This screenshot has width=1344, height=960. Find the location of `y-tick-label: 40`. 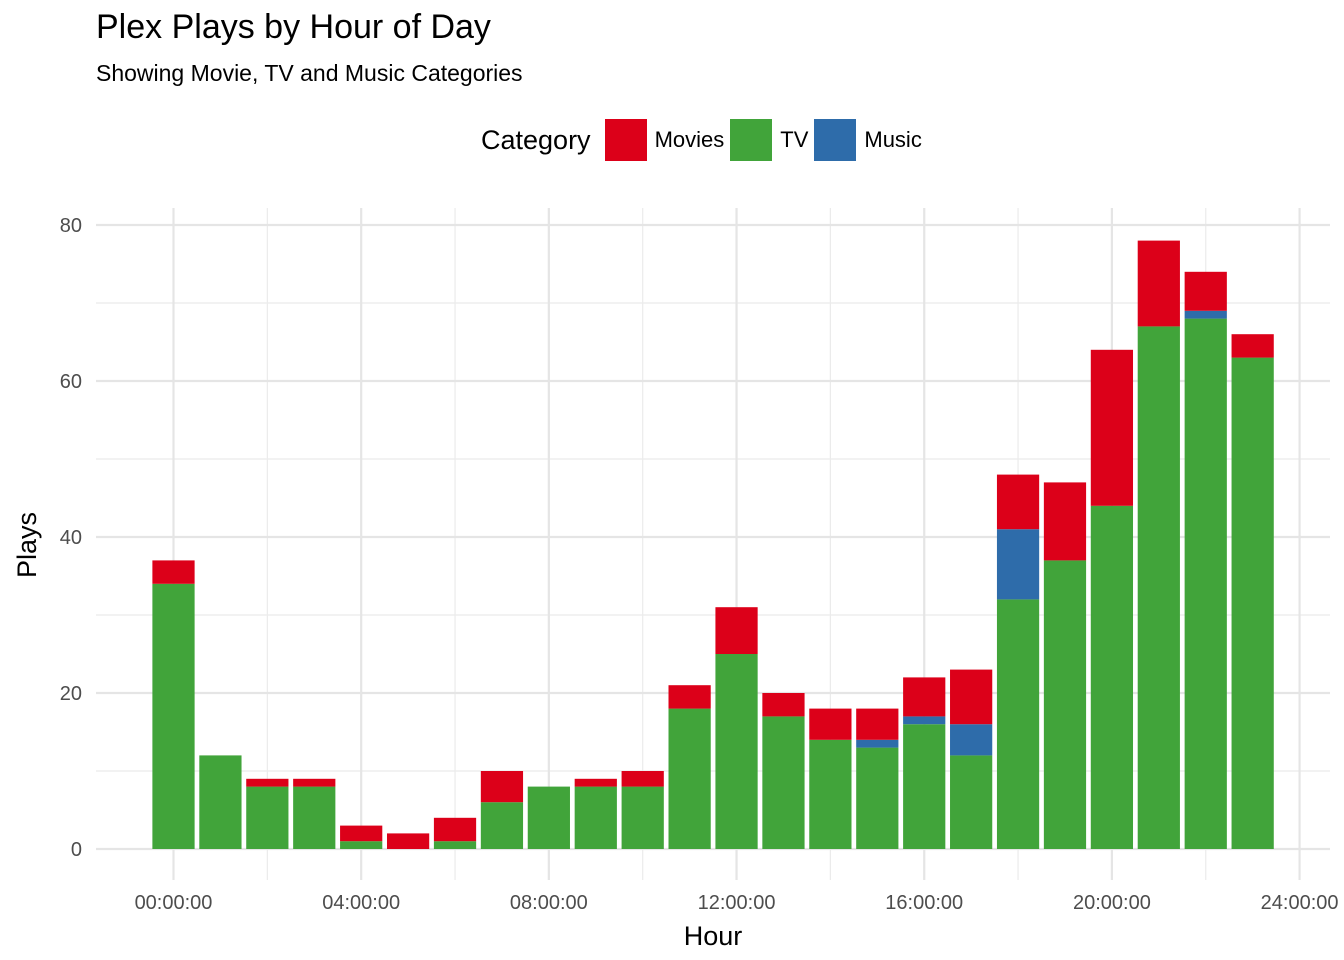

y-tick-label: 40 is located at coordinates (71, 538).